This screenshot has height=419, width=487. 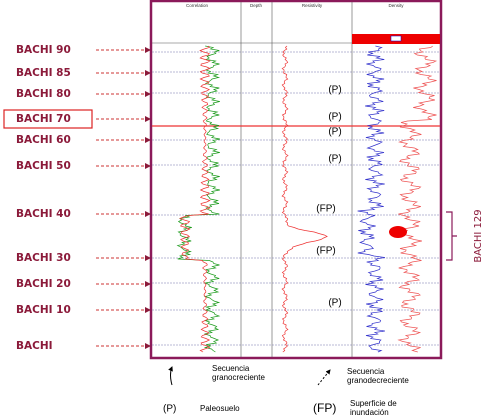 I want to click on horizon-label: BACHI 60, so click(x=43, y=140).